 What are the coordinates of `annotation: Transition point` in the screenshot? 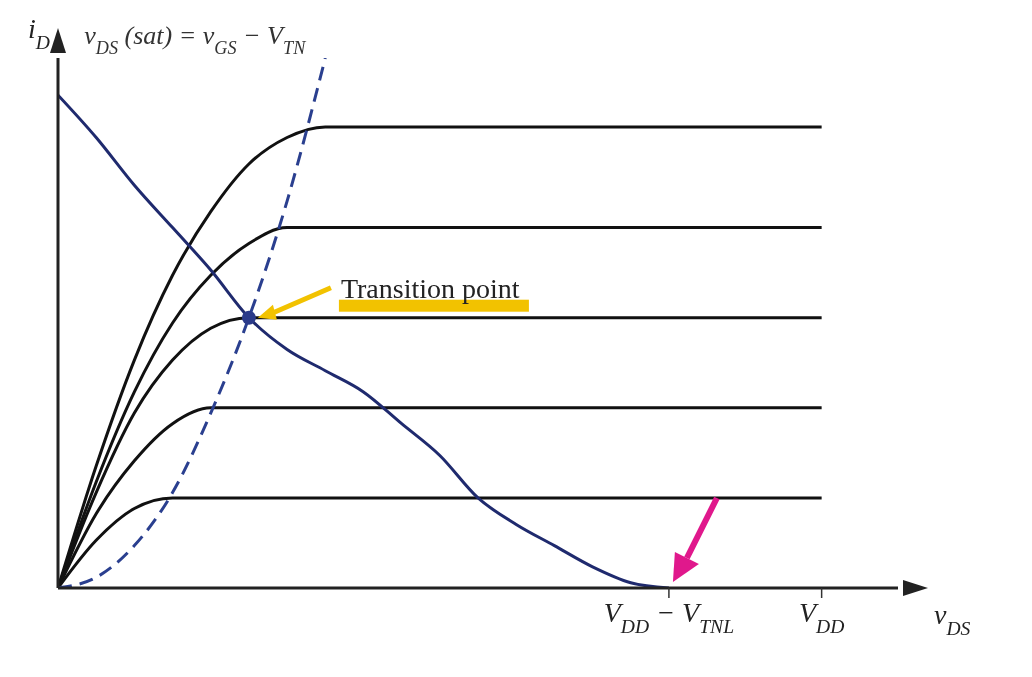 It's located at (430, 288).